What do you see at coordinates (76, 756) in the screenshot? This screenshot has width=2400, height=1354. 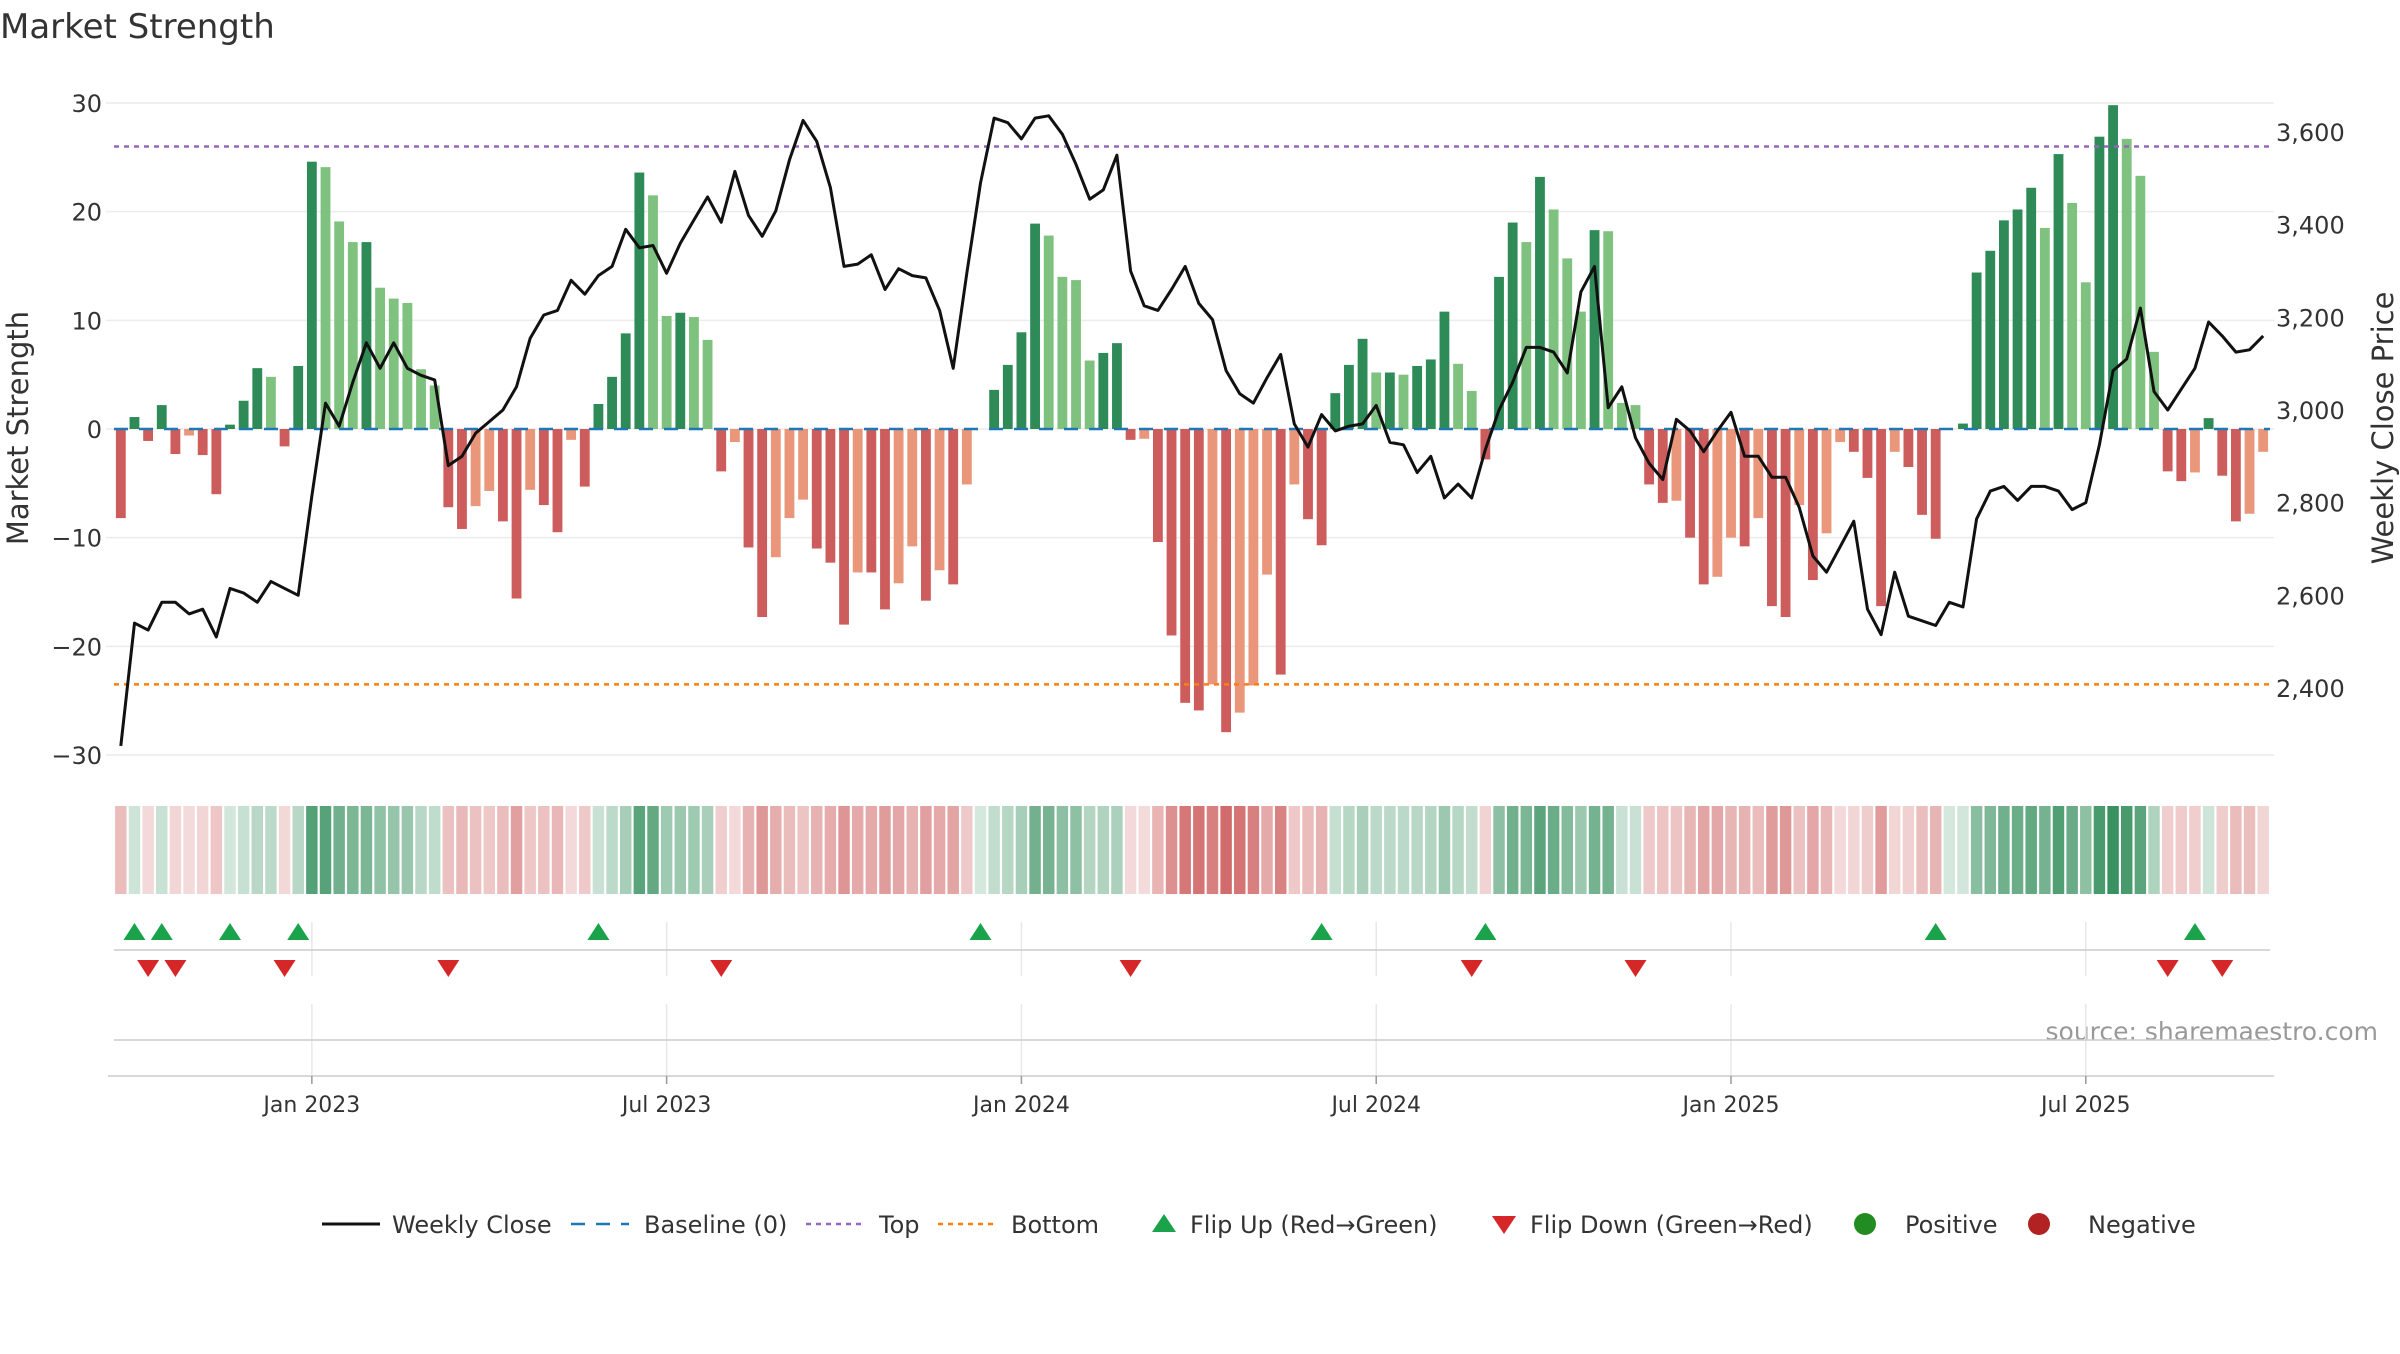 I see `y-tick-label: −30` at bounding box center [76, 756].